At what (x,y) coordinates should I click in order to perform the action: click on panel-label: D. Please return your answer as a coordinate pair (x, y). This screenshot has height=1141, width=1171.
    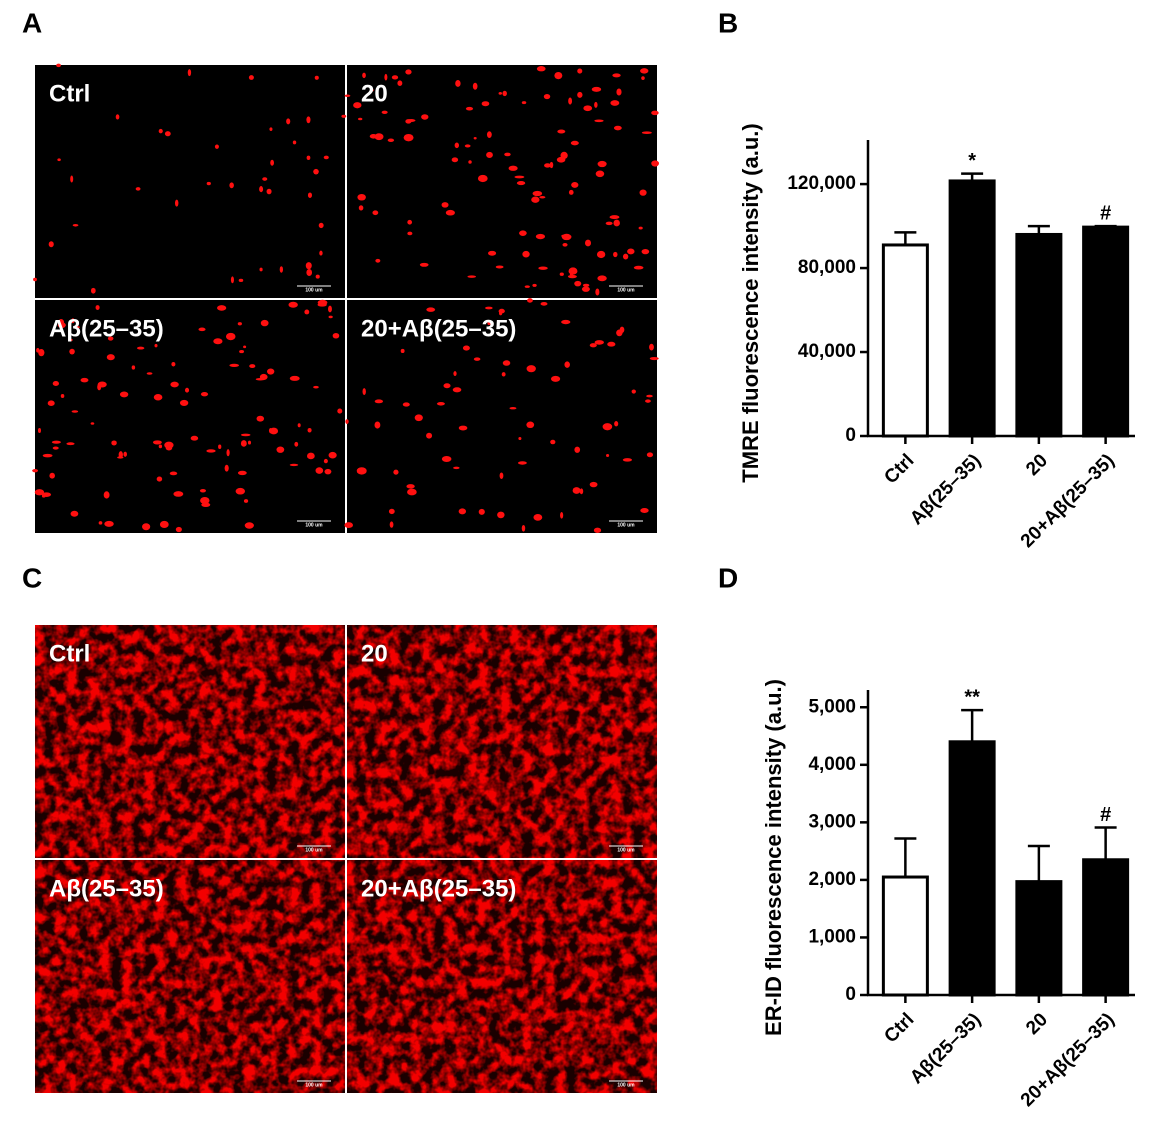
    Looking at the image, I should click on (728, 577).